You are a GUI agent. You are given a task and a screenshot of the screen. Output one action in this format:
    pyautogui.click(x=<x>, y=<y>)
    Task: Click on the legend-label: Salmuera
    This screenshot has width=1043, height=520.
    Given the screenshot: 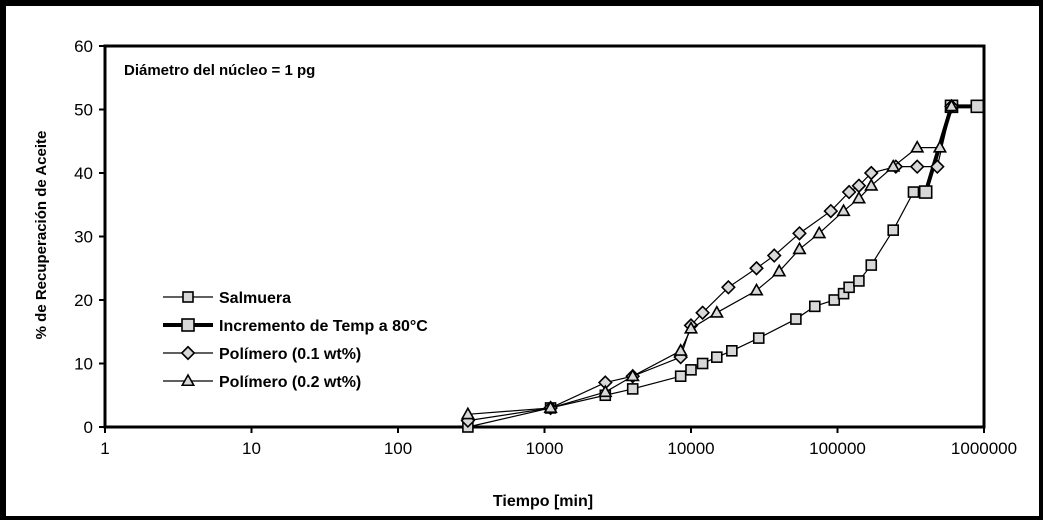 What is the action you would take?
    pyautogui.click(x=255, y=298)
    